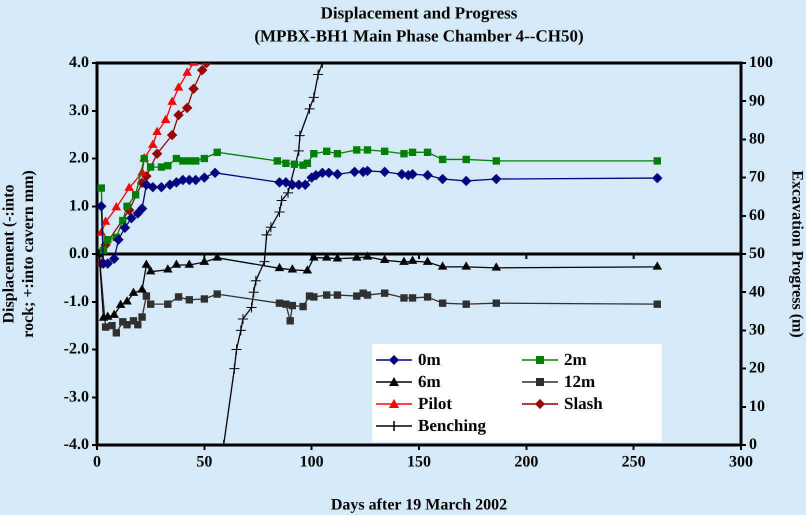 The image size is (806, 515). Describe the element at coordinates (18, 254) in the screenshot. I see `y-axis-title: Displacement (-:into rock; +:into cavern mm)` at that location.